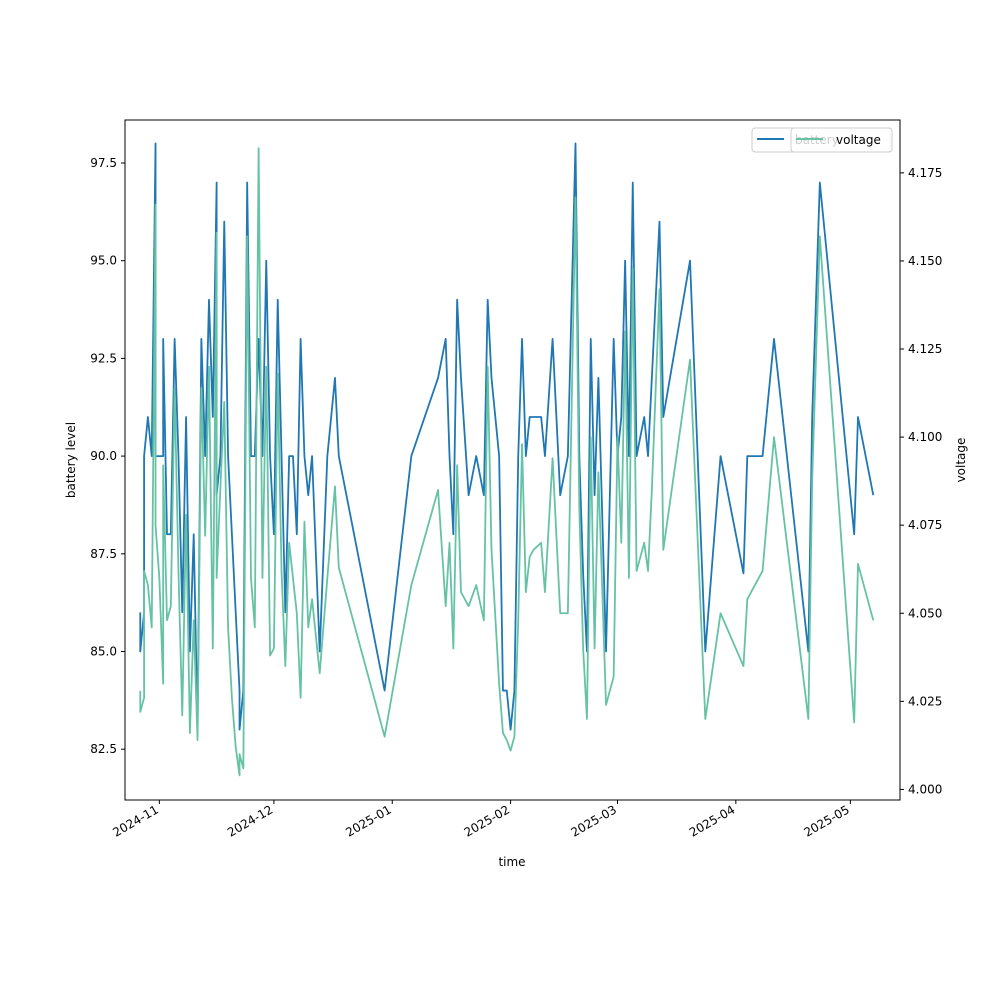 This screenshot has height=1000, width=1000. What do you see at coordinates (925, 173) in the screenshot?
I see `right-y-tick-label: 4.175` at bounding box center [925, 173].